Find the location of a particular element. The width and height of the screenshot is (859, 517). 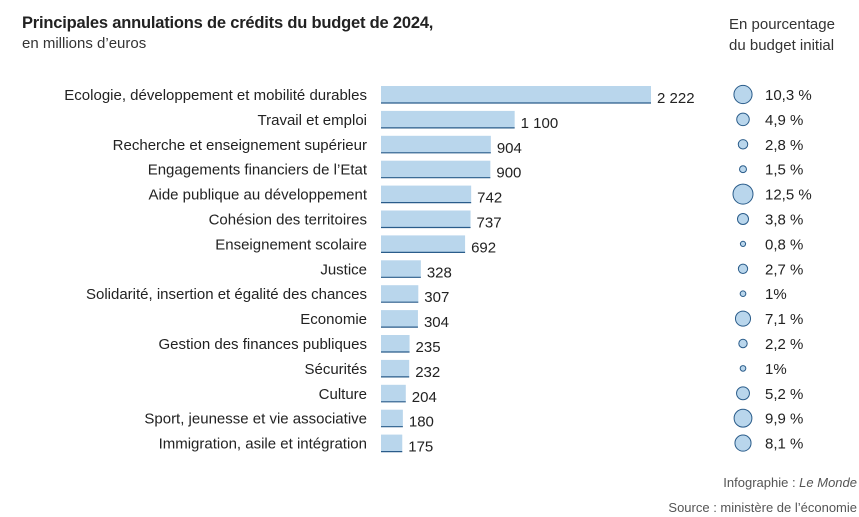

percent-label: 1,5 % is located at coordinates (784, 170).